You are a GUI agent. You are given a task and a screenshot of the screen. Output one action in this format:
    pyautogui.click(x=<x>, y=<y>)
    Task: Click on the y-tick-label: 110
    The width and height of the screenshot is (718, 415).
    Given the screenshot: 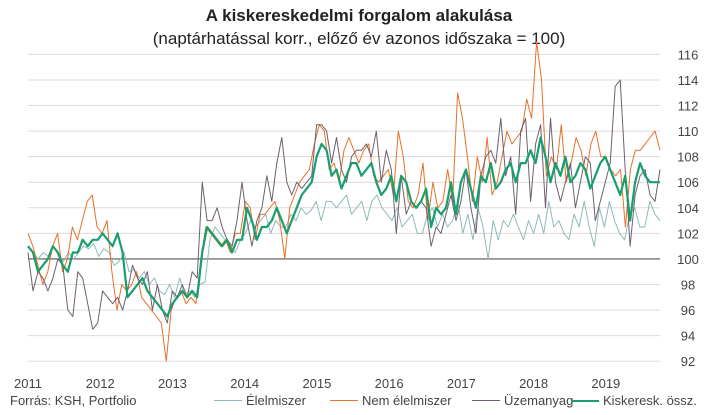 What is the action you would take?
    pyautogui.click(x=688, y=131)
    